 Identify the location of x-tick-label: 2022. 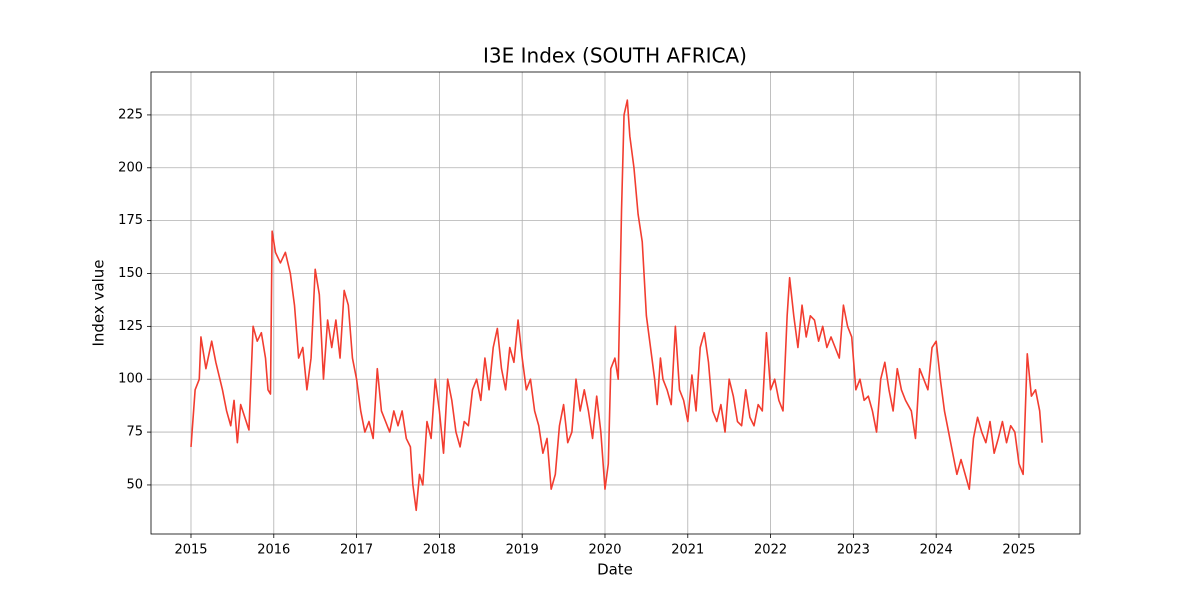
(770, 550).